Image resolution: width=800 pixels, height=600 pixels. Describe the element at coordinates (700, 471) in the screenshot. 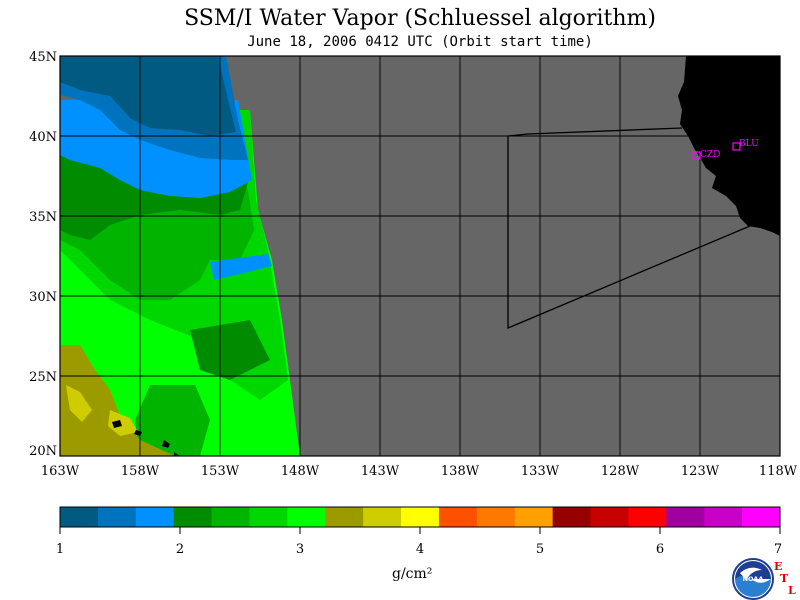

I see `x-tick-label: 123W` at that location.